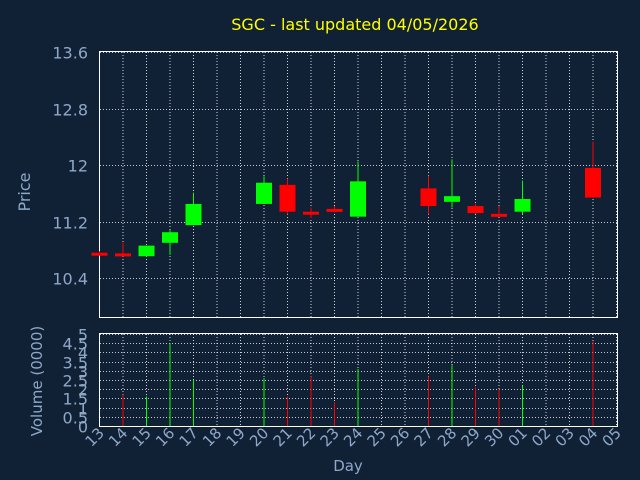 This screenshot has width=640, height=480. I want to click on volume-tick-label: 4.5, so click(75, 344).